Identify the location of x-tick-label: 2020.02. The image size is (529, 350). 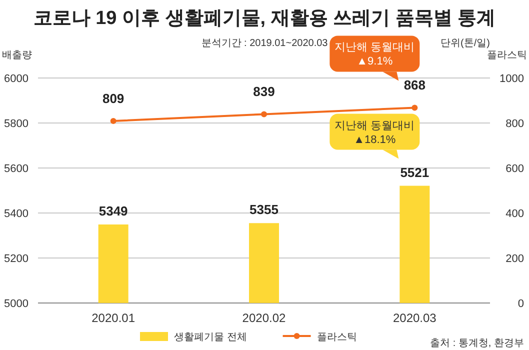
(264, 318).